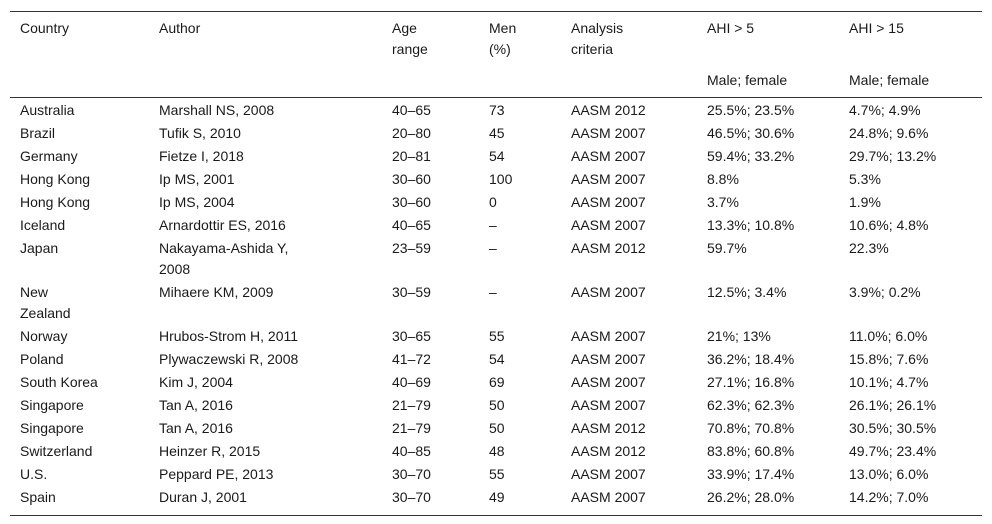 The width and height of the screenshot is (992, 524). I want to click on cell-text: 55, so click(497, 473).